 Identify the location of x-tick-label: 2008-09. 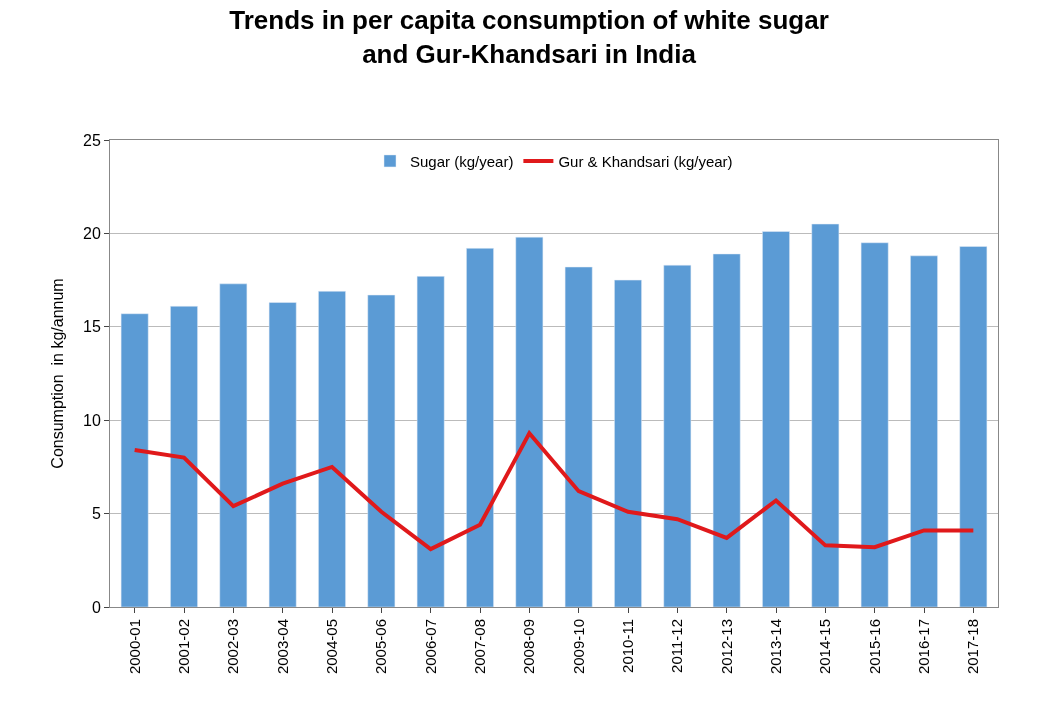
(529, 647).